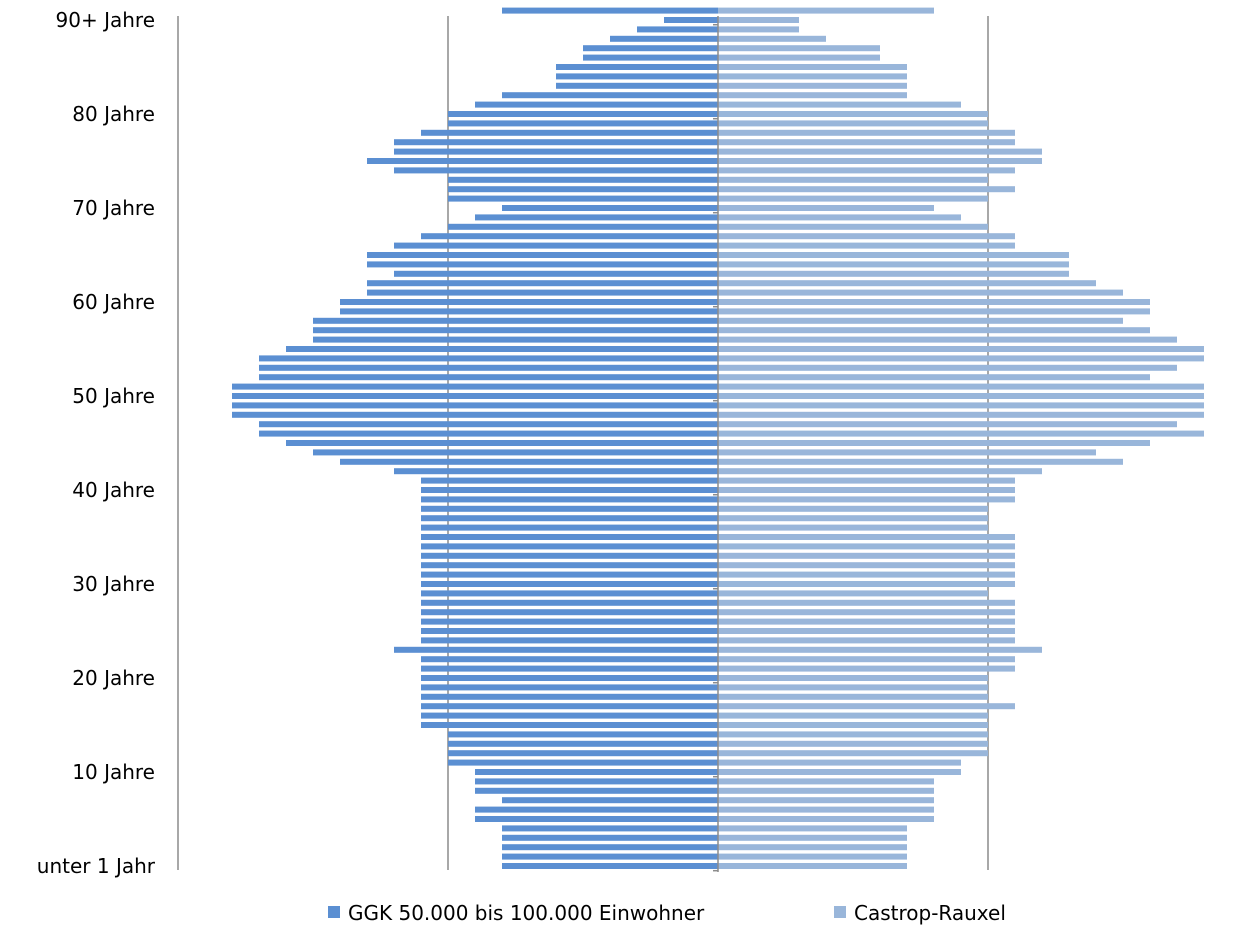 This screenshot has height=926, width=1240. I want to click on y-tick-label: 70 Jahre, so click(113, 208).